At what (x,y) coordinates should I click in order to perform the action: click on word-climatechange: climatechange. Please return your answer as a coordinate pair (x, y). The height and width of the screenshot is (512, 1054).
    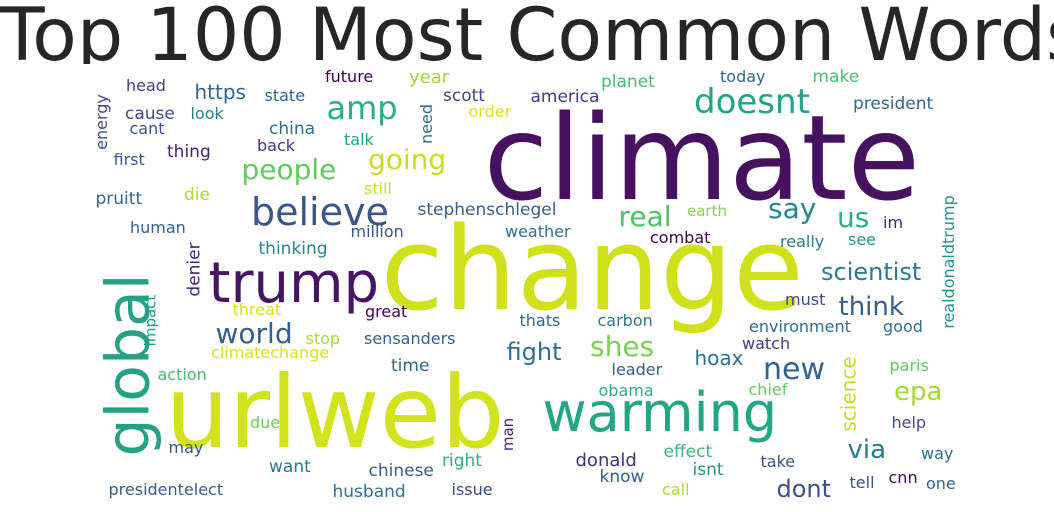
    Looking at the image, I should click on (270, 352).